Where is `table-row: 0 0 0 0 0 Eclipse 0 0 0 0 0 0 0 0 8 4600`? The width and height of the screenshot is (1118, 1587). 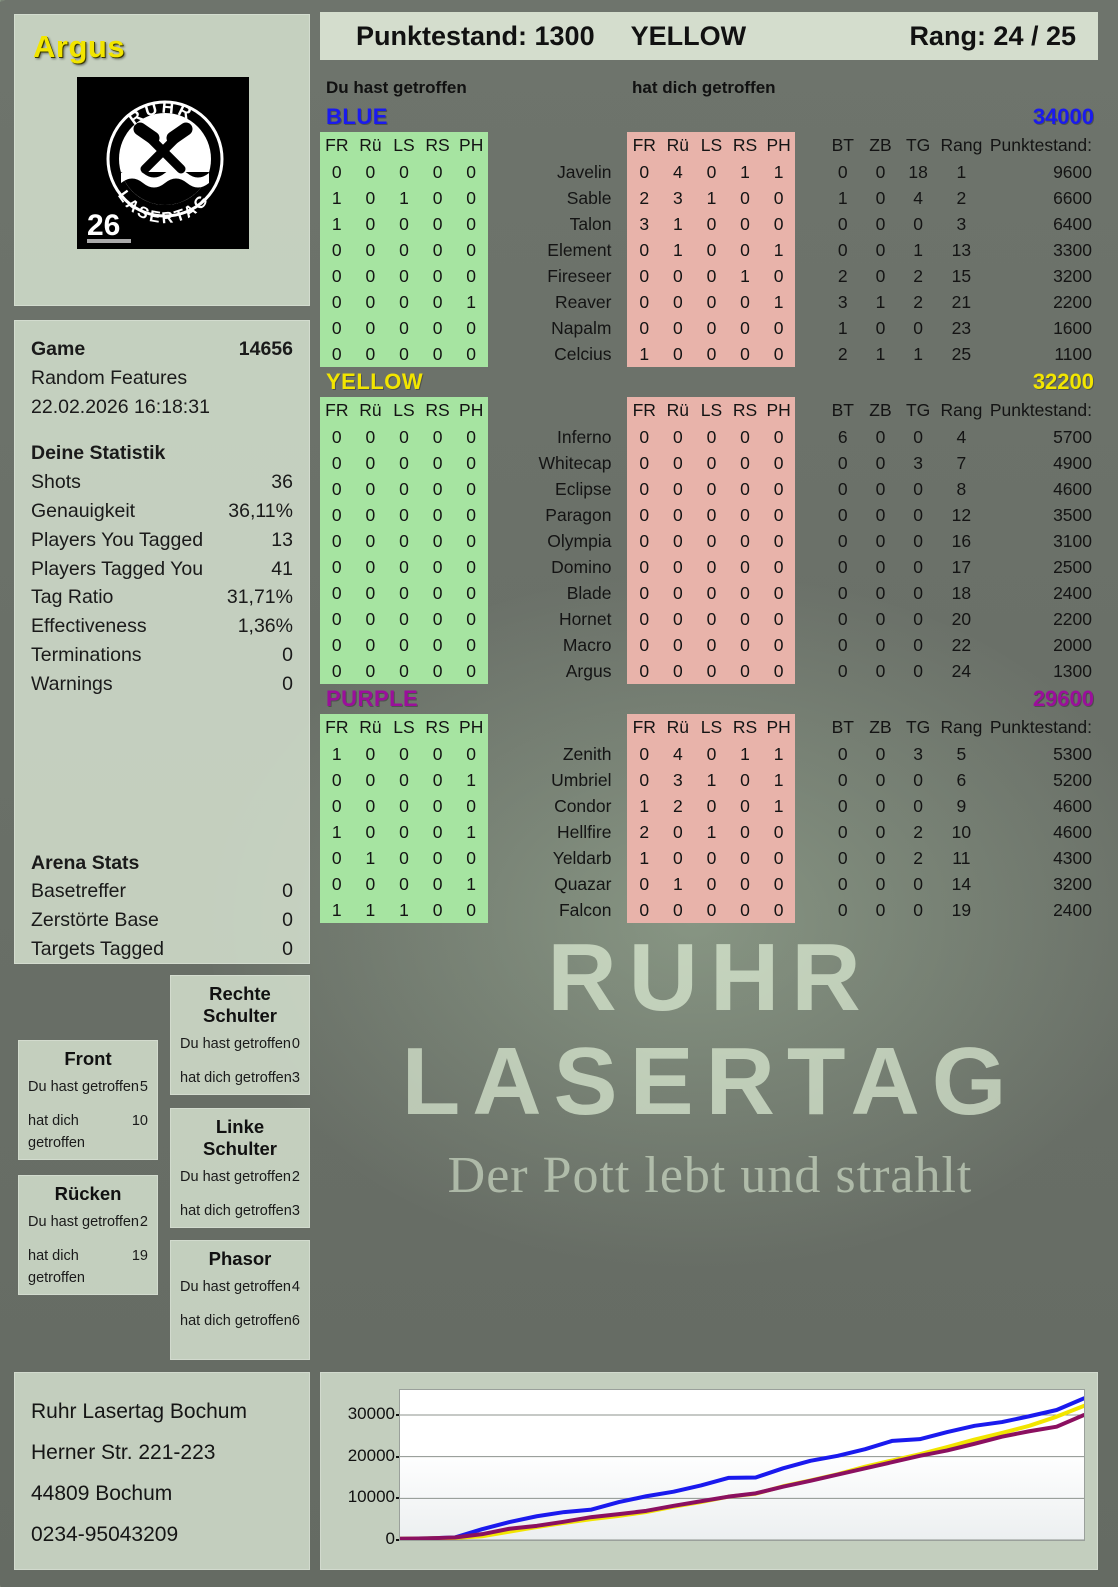
table-row: 0 0 0 0 0 Eclipse 0 0 0 0 0 0 0 0 8 4600 is located at coordinates (709, 489).